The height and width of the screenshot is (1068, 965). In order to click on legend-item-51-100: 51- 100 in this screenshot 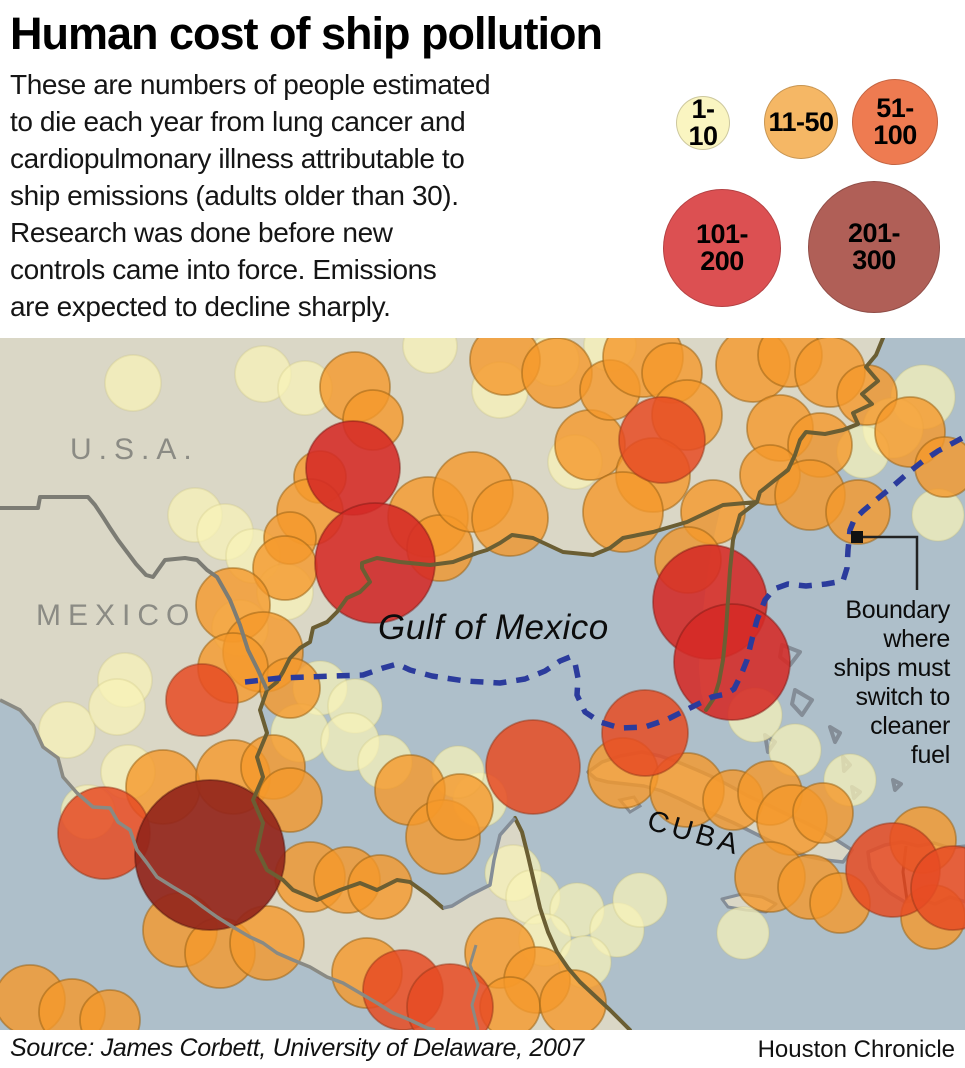, I will do `click(895, 122)`.